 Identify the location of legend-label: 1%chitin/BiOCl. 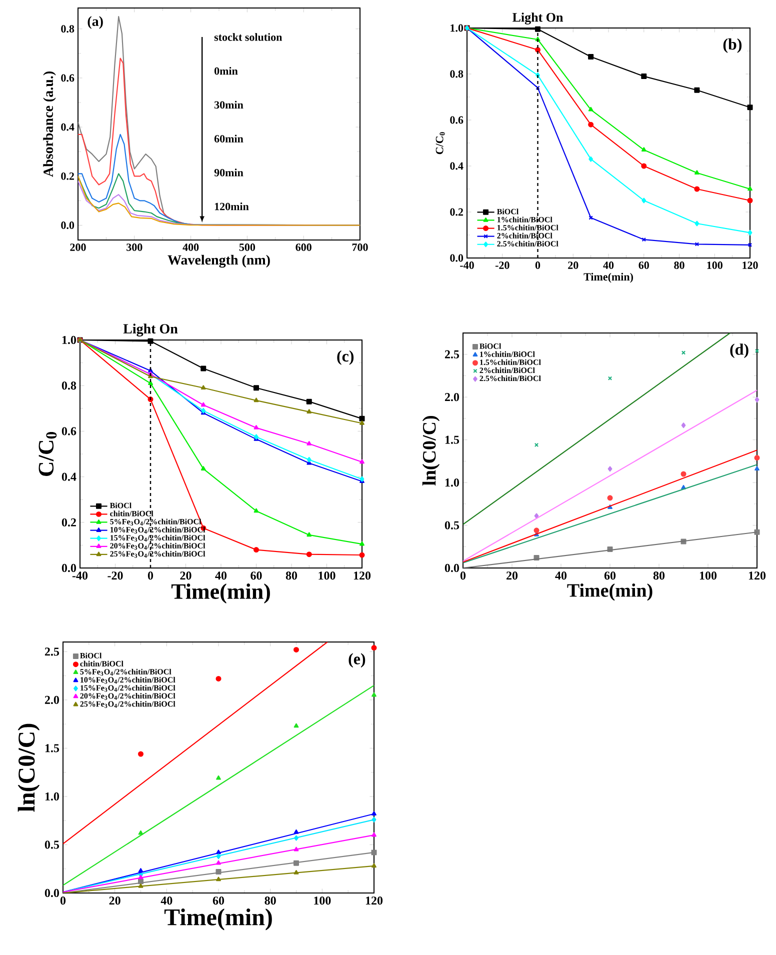
(507, 354).